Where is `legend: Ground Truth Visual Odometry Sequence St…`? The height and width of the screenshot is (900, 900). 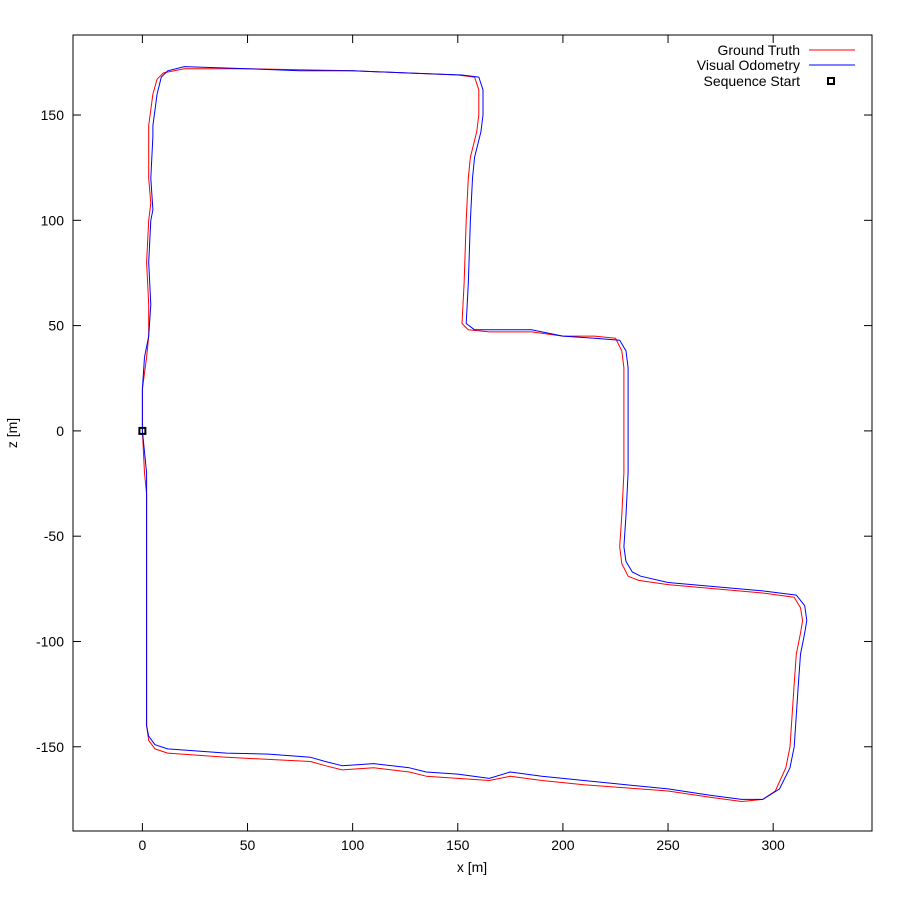
legend: Ground Truth Visual Odometry Sequence St… is located at coordinates (776, 65).